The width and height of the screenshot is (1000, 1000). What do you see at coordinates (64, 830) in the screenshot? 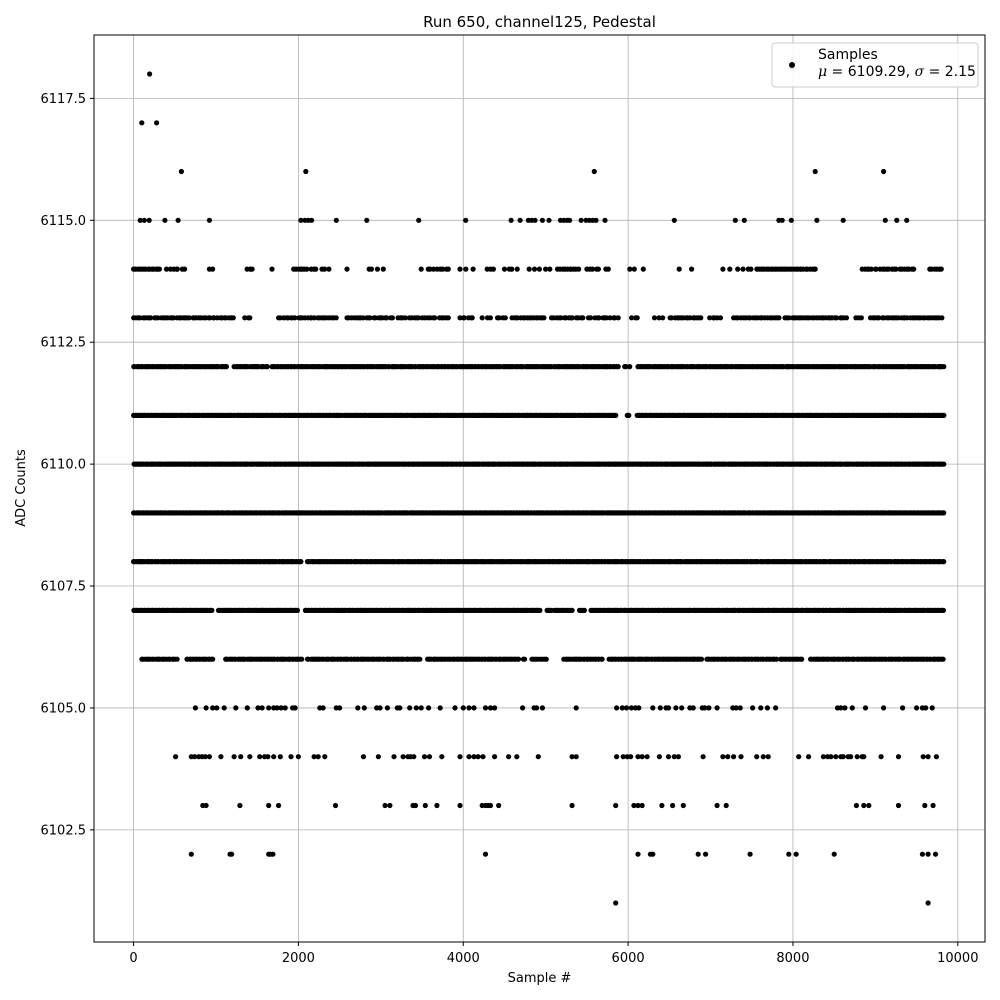
I see `y-tick-label: 6102.5` at bounding box center [64, 830].